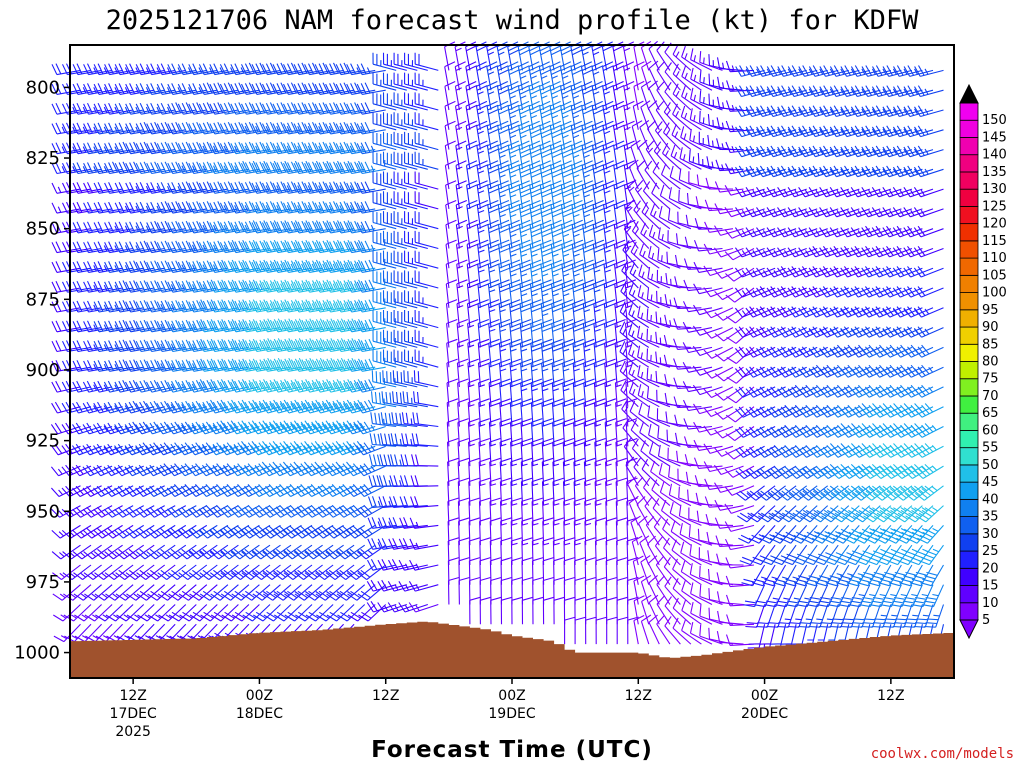 The height and width of the screenshot is (768, 1024). What do you see at coordinates (43, 441) in the screenshot?
I see `y-tick-label: 925` at bounding box center [43, 441].